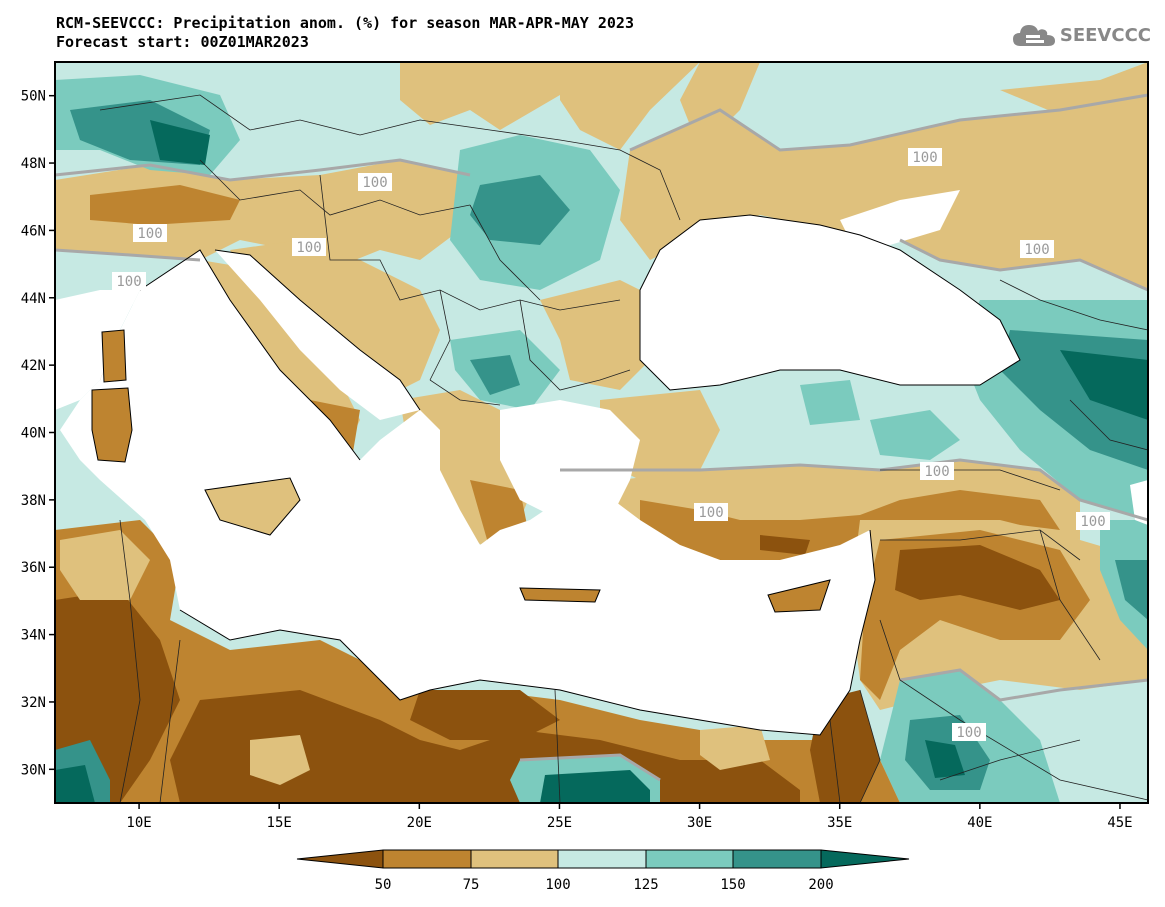  I want to click on colorbar-label: 100, so click(557, 885).